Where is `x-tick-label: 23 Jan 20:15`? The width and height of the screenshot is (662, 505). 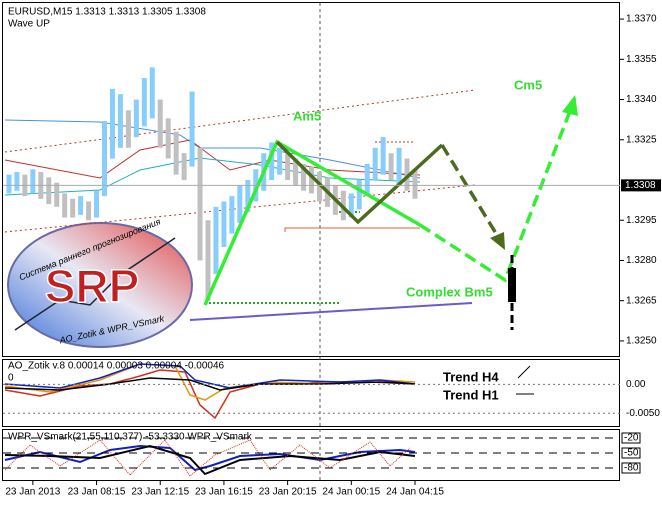
x-tick-label: 23 Jan 20:15 is located at coordinates (288, 492).